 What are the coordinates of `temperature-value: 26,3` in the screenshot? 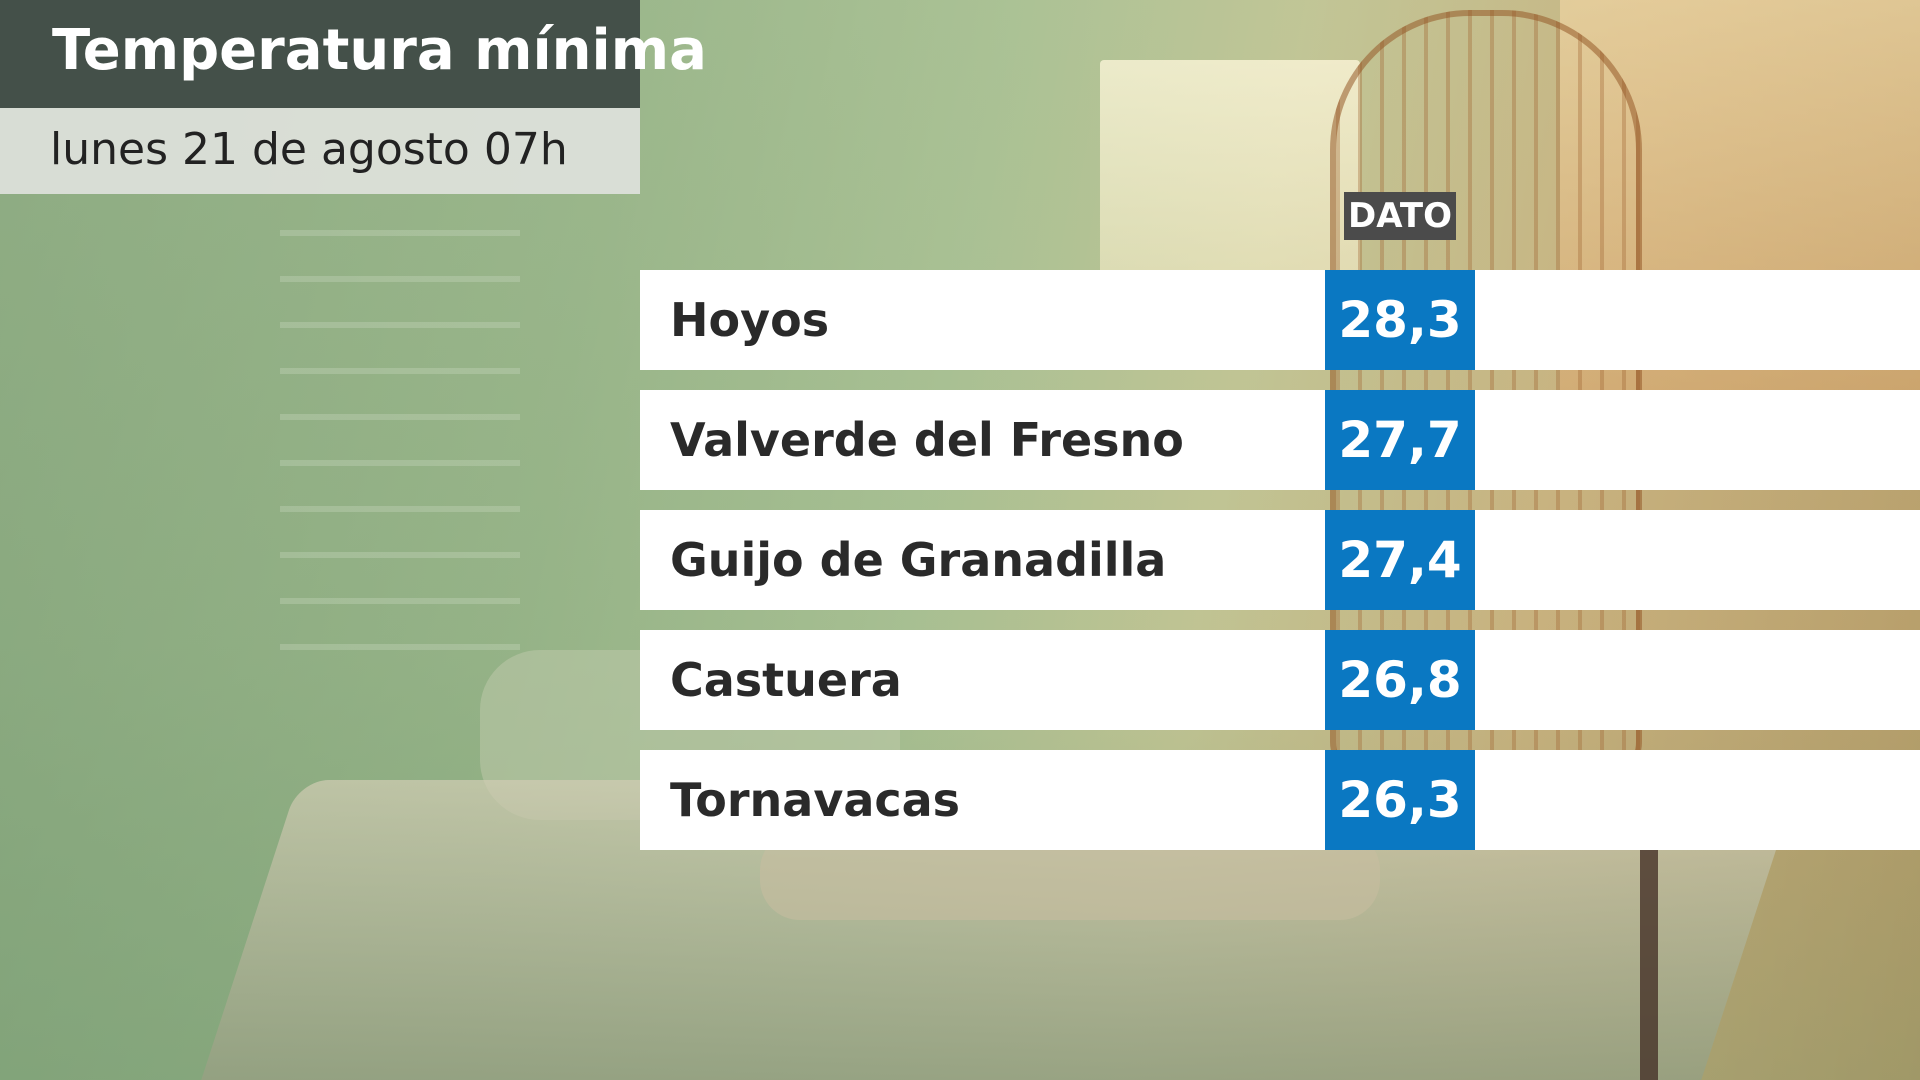 It's located at (1400, 800).